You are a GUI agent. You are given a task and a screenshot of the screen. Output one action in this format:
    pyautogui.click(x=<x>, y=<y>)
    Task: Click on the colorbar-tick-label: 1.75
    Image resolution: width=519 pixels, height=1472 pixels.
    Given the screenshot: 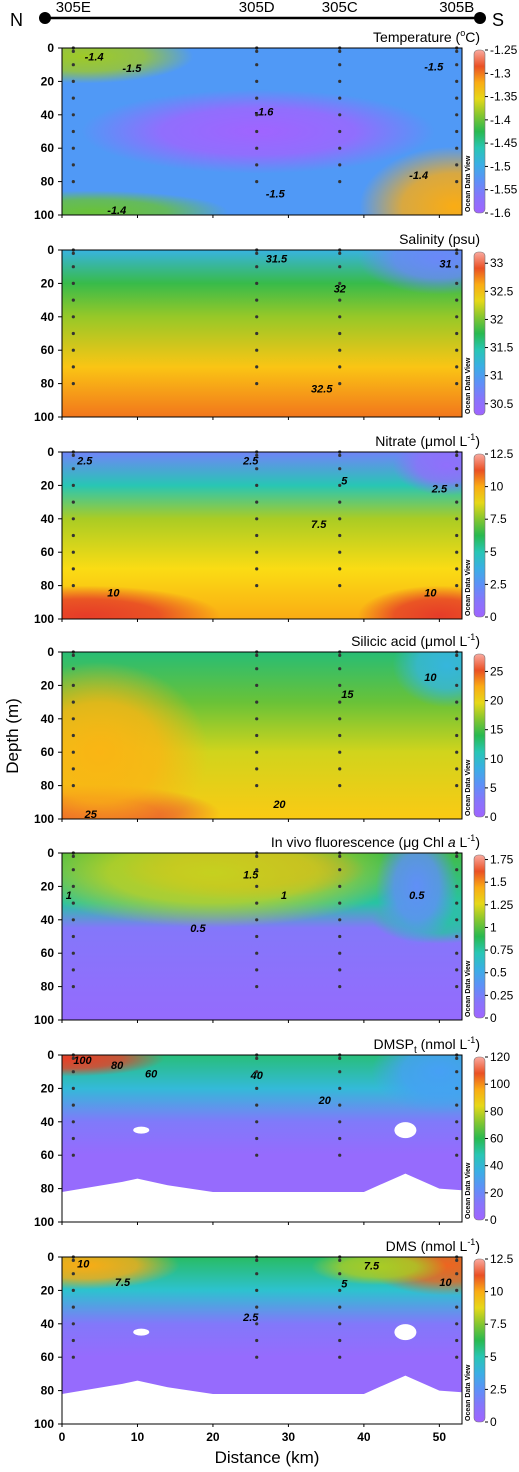 What is the action you would take?
    pyautogui.click(x=502, y=860)
    